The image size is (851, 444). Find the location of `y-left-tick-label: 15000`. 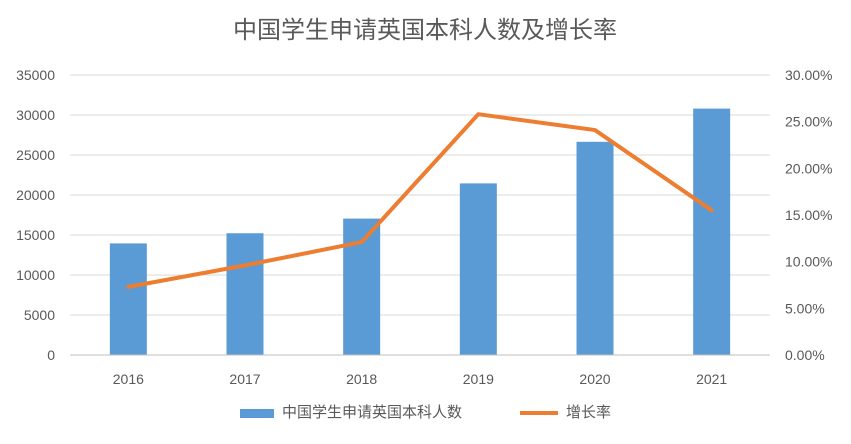

y-left-tick-label: 15000 is located at coordinates (35, 235).